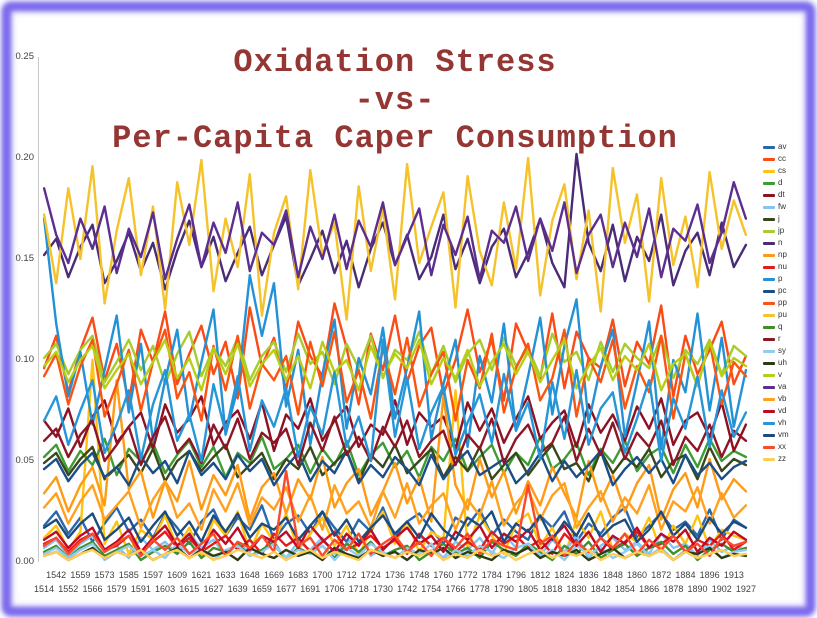  I want to click on legend-label-pp: pp, so click(782, 302).